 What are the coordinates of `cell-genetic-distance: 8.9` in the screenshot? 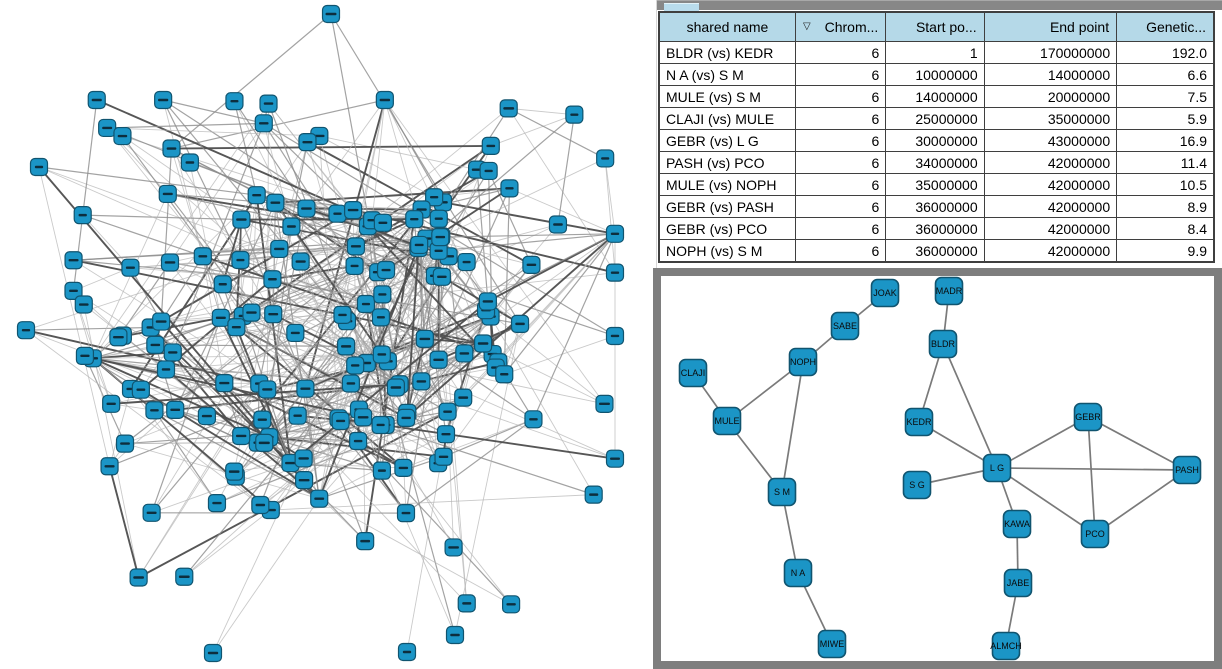 It's located at (1165, 206).